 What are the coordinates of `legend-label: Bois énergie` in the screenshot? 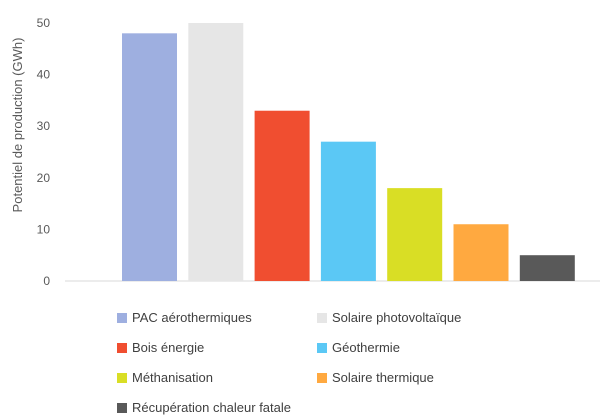 It's located at (168, 347).